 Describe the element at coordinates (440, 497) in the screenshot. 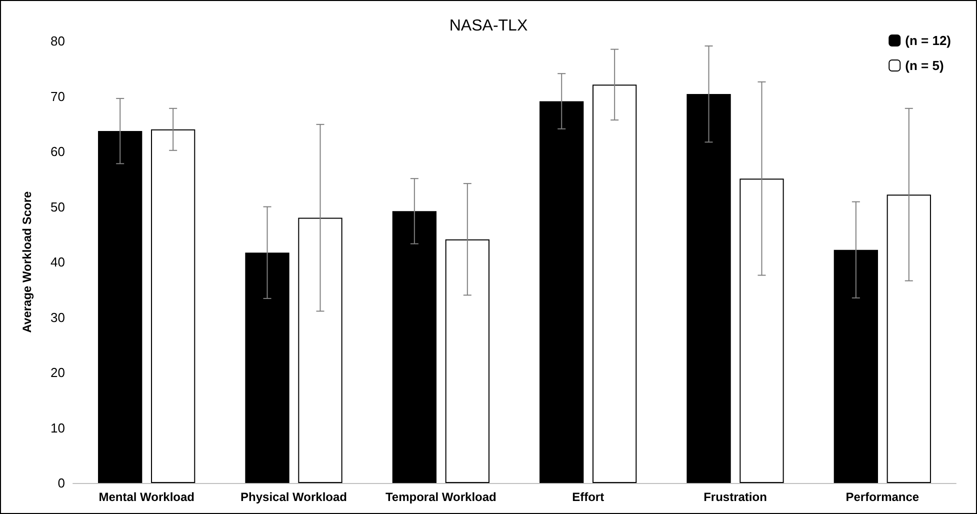

I see `x-tick-label: Temporal Workload` at that location.